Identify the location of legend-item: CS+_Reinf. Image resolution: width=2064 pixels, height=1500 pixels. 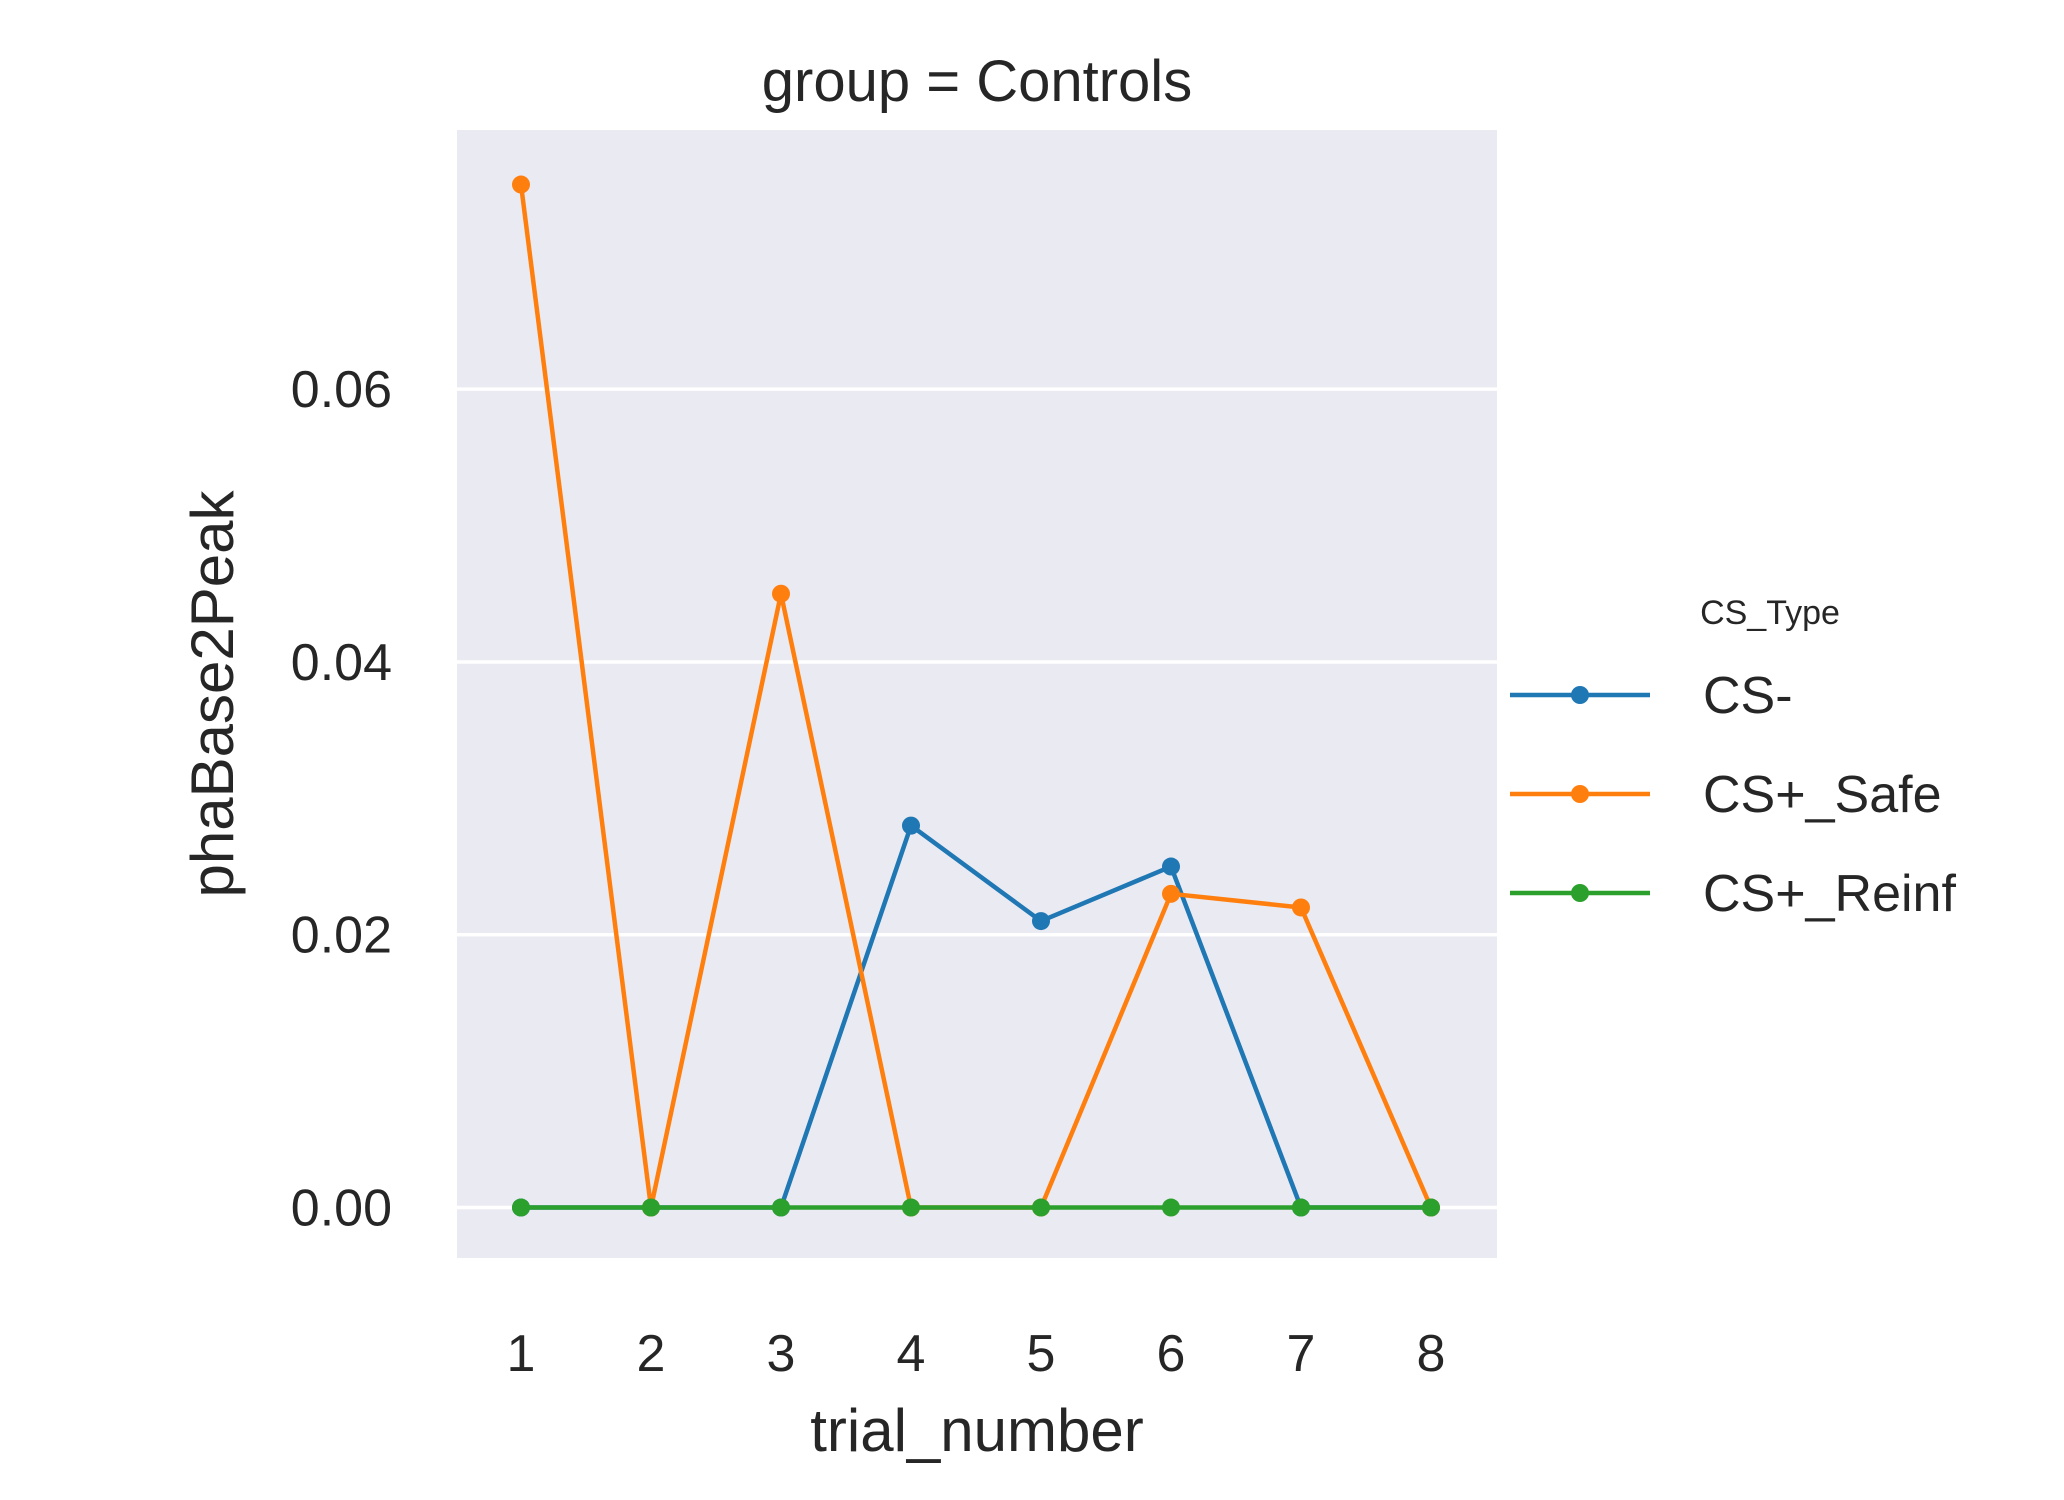
(1733, 894).